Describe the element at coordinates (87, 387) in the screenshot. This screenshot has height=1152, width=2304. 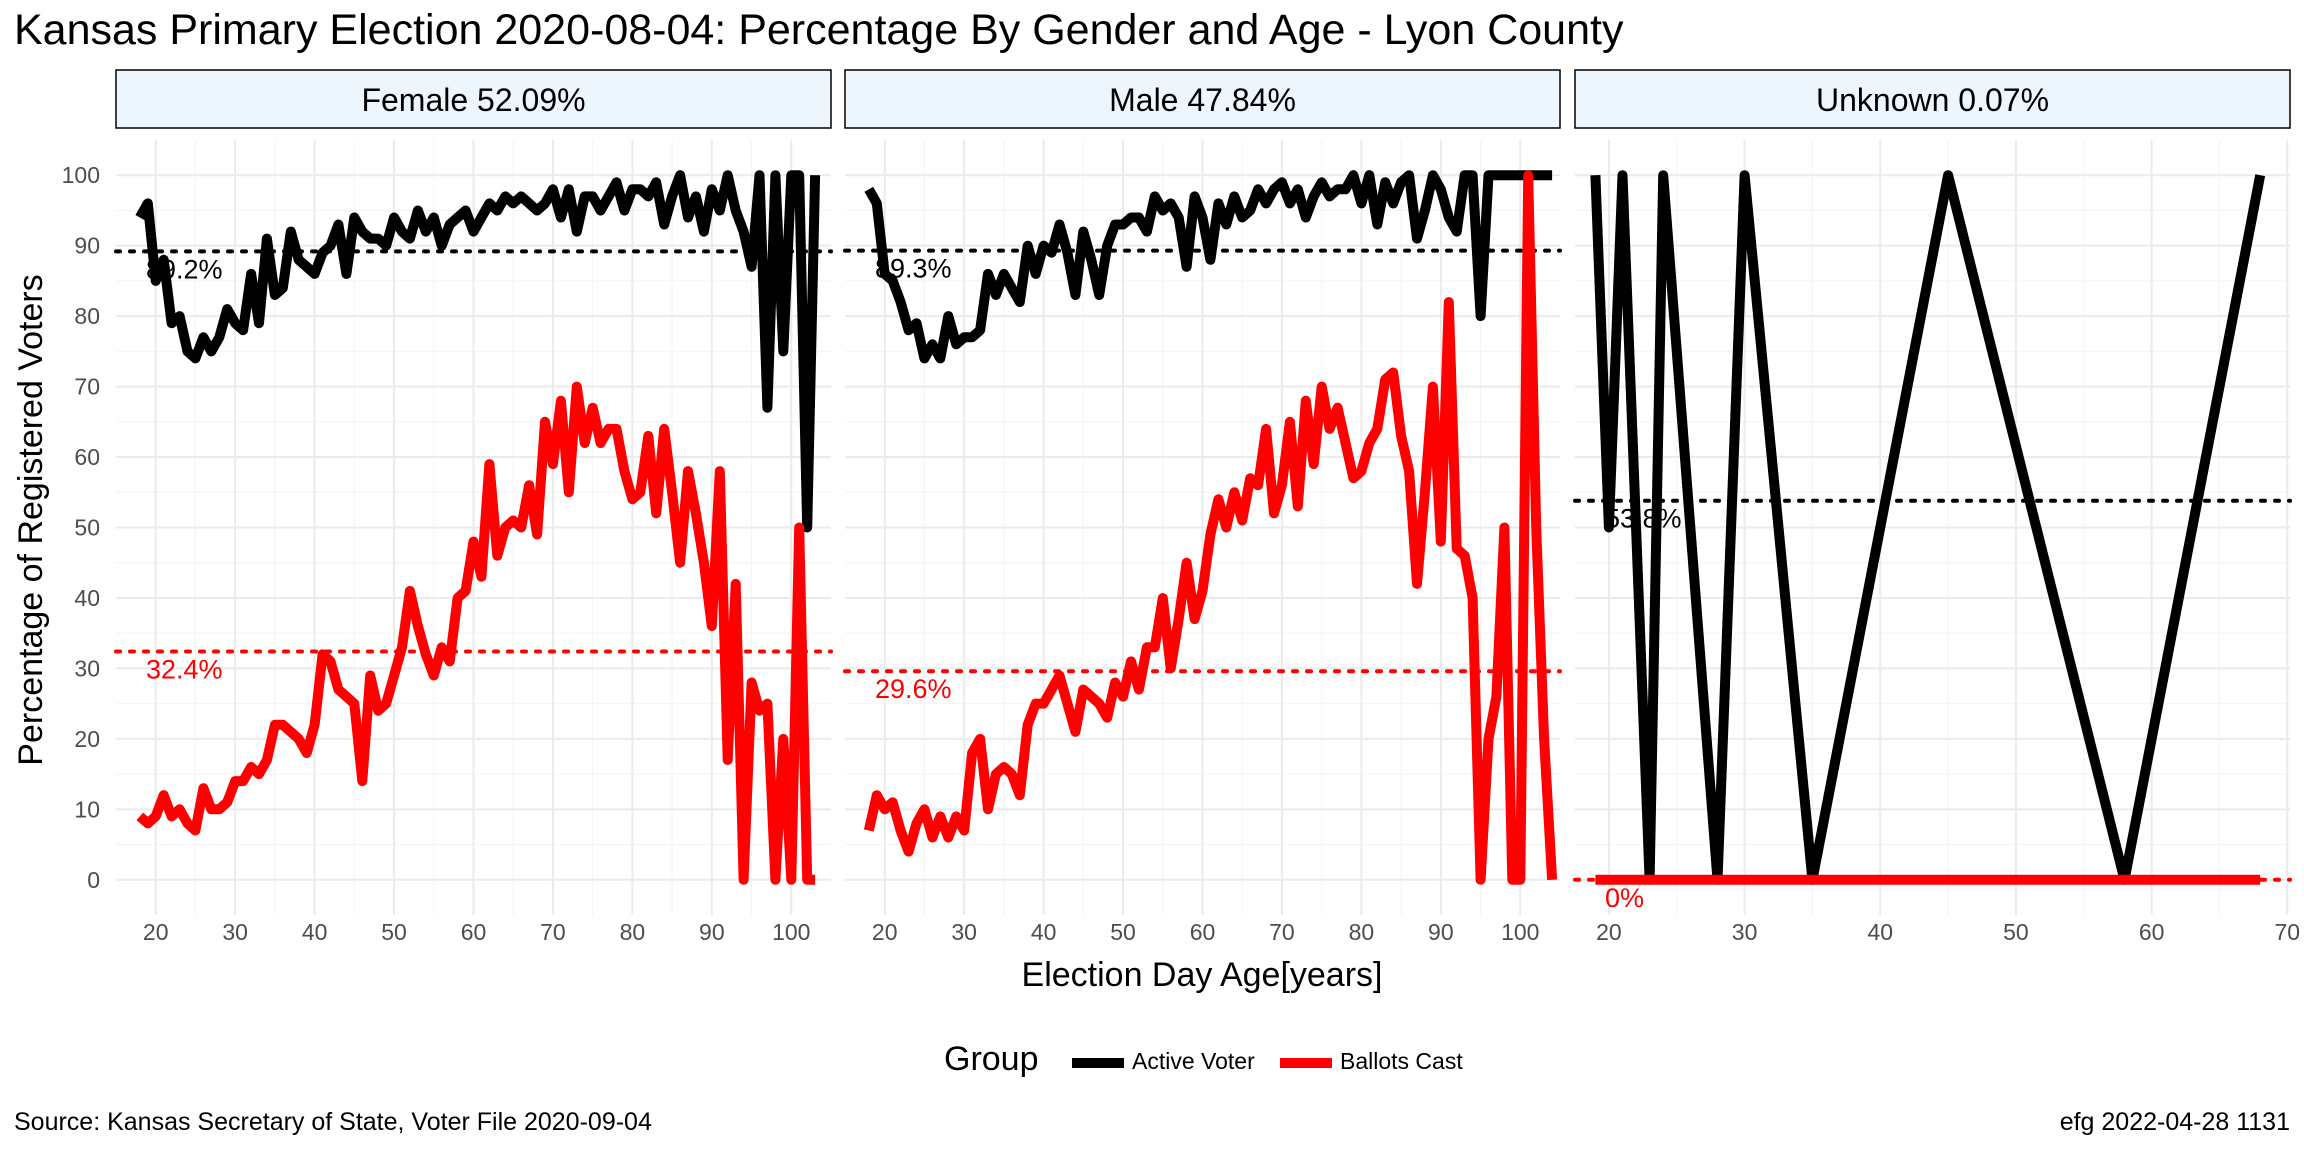
I see `y-tick-label: 70` at that location.